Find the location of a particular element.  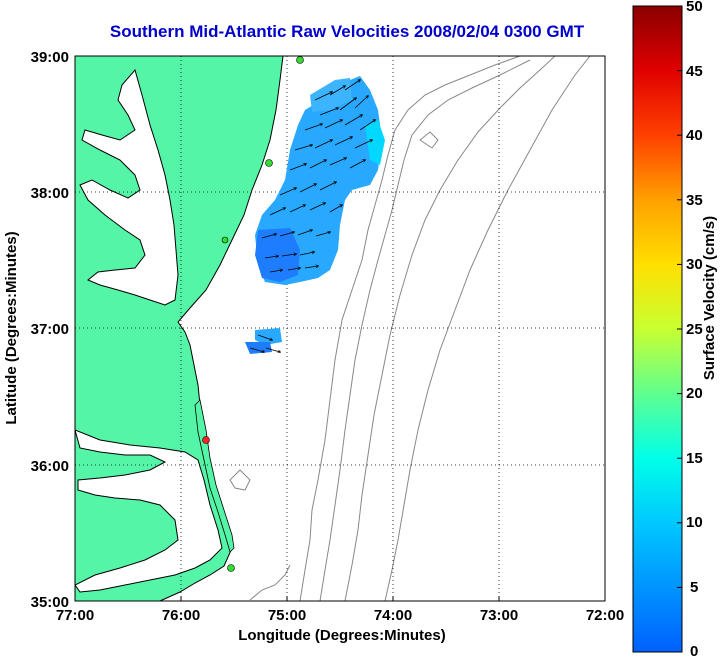

colorbar-tick-label: 0 is located at coordinates (694, 651).